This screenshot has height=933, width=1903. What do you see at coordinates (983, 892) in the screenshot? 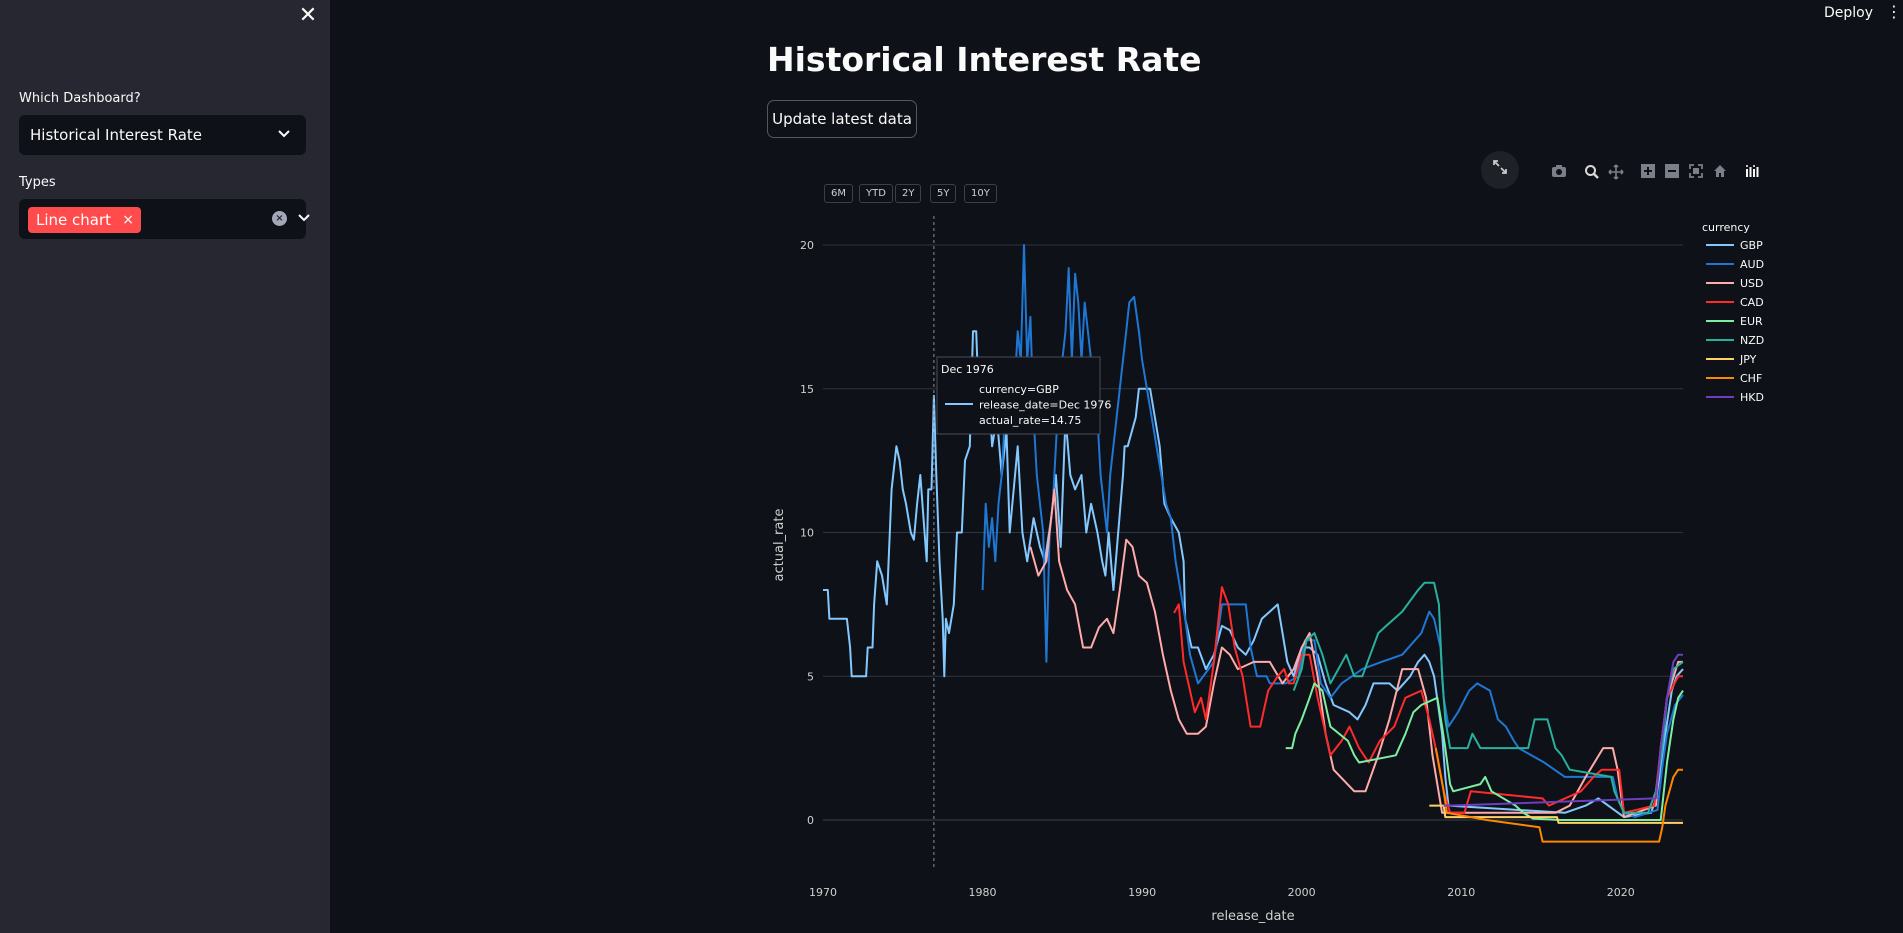
I see `x-tick-label: 1980` at bounding box center [983, 892].